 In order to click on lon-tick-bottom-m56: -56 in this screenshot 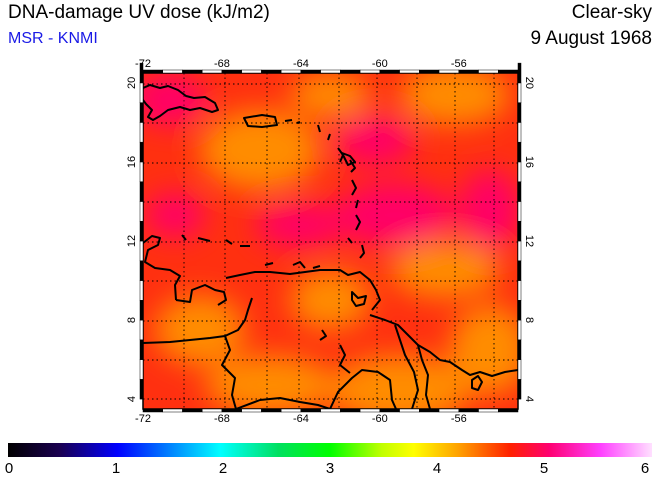, I will do `click(459, 419)`.